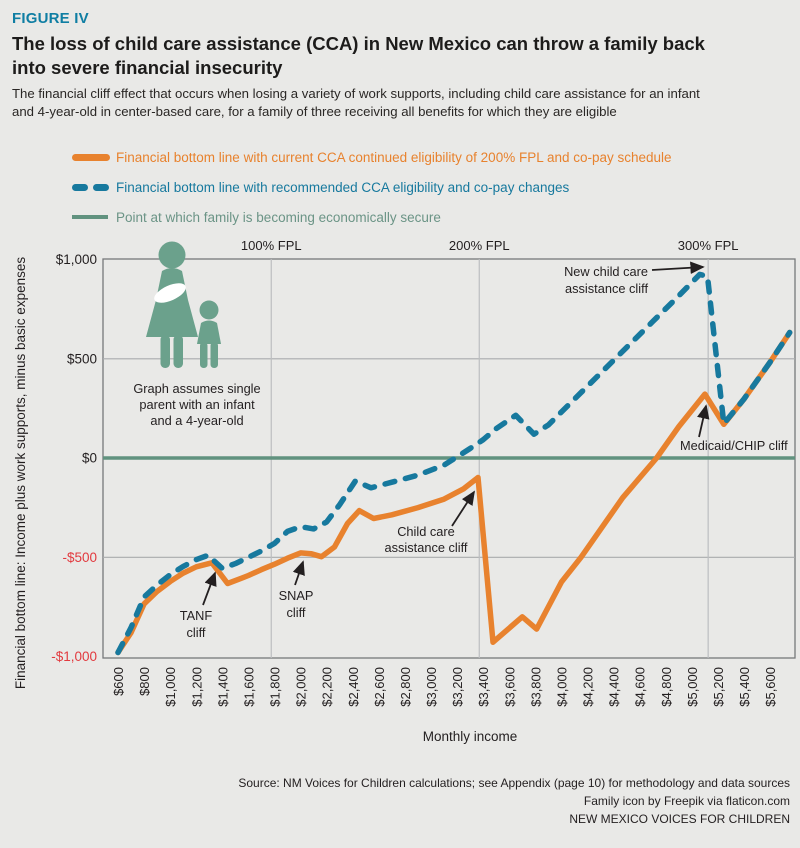 The height and width of the screenshot is (848, 800). I want to click on family-note-line: and a 4-year-old, so click(196, 420).